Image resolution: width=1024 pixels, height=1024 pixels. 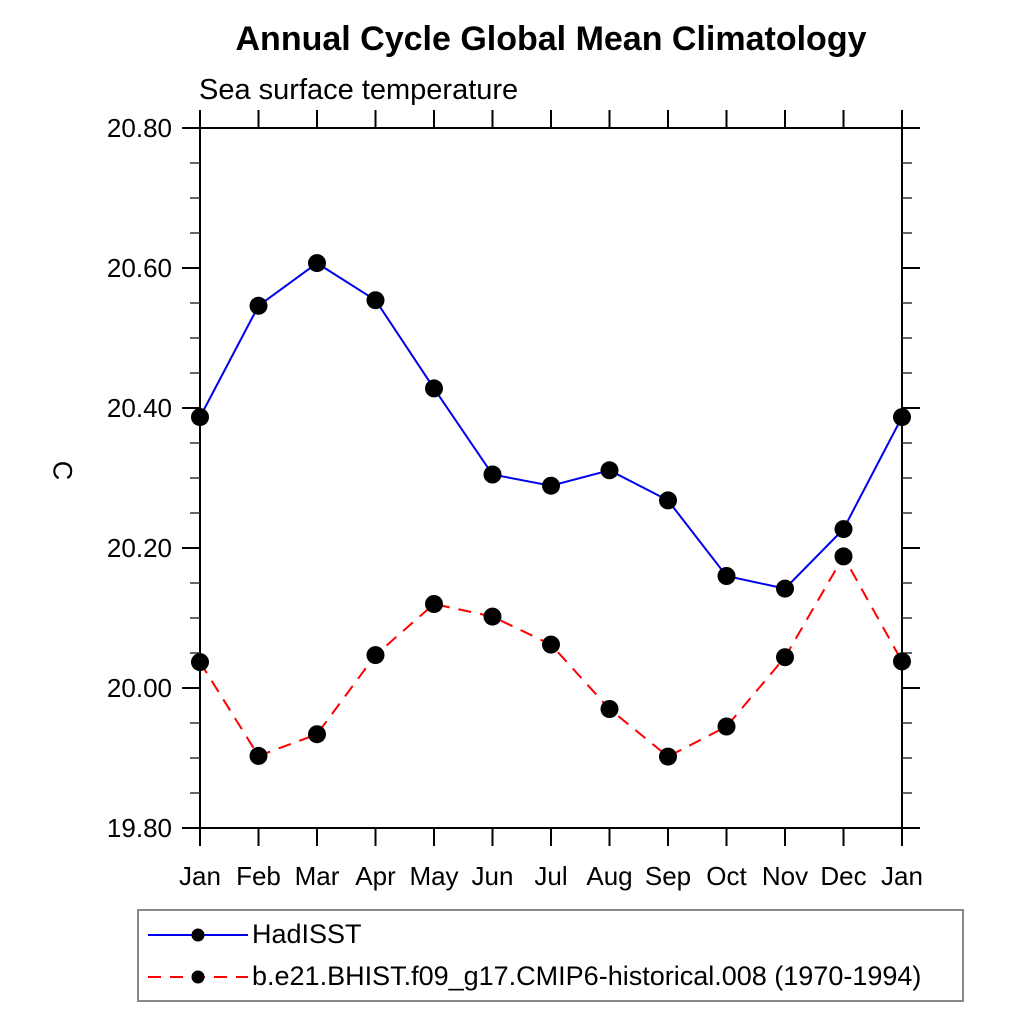 I want to click on x-axis-tick-labels: Jan Feb Mar Apr May Jun Jul Aug Sep Oct Nov Dec Jan, so click(x=551, y=876).